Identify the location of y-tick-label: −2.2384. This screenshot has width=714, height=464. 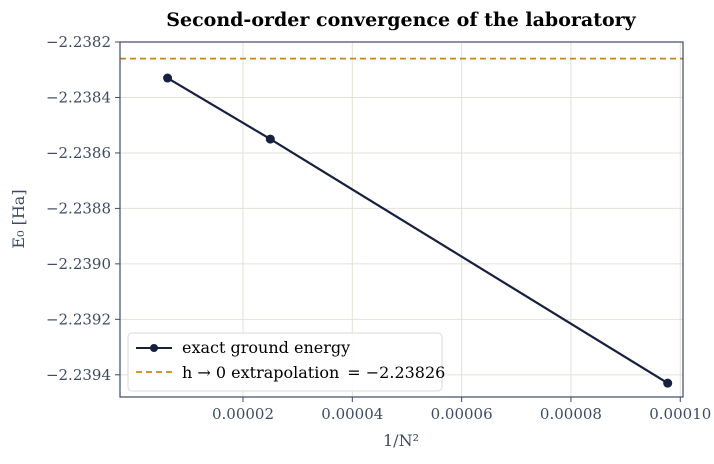
(78, 97).